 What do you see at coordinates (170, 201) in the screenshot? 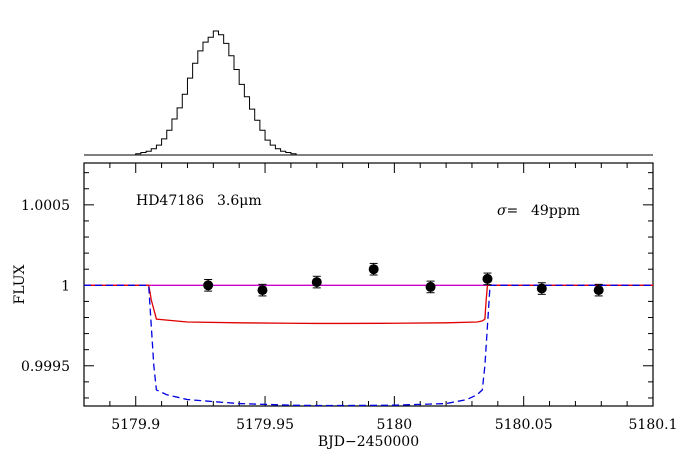
I see `star-name-label: HD47186` at bounding box center [170, 201].